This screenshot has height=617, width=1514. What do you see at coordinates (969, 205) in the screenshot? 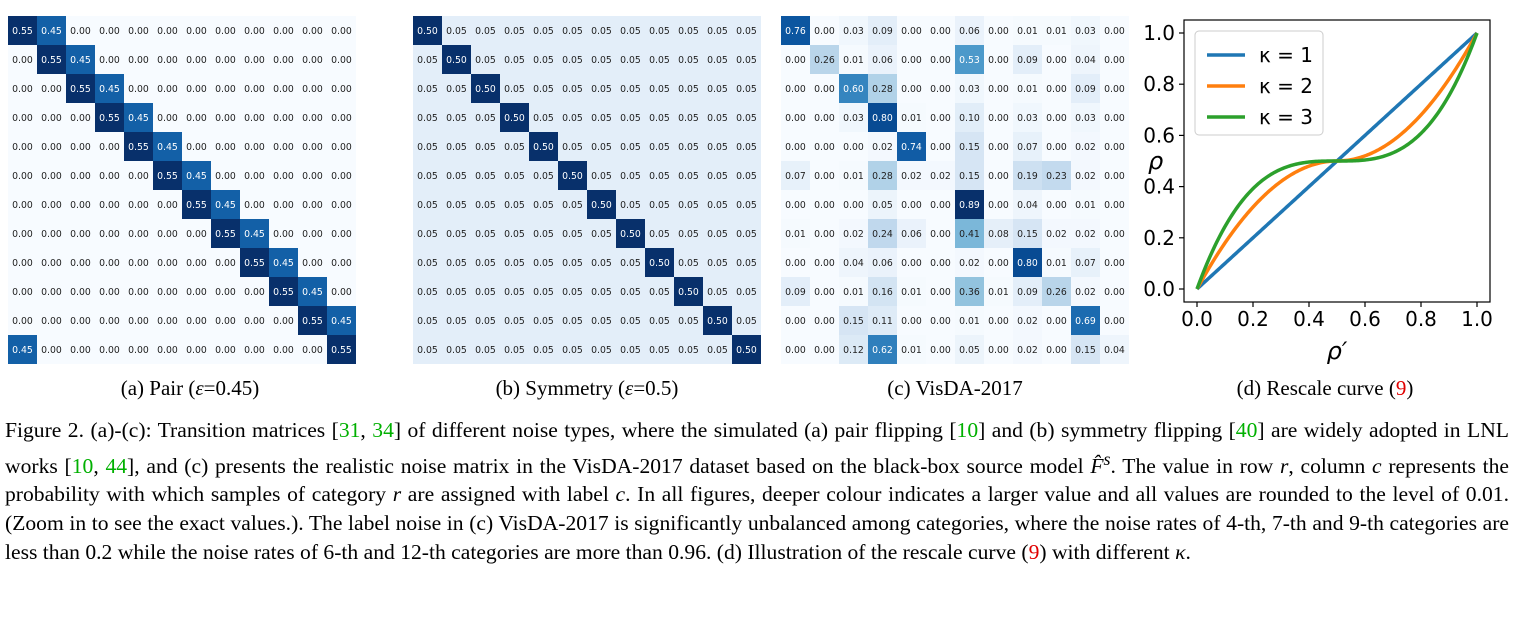
I see `heatmap-cell-value: 0.89` at bounding box center [969, 205].